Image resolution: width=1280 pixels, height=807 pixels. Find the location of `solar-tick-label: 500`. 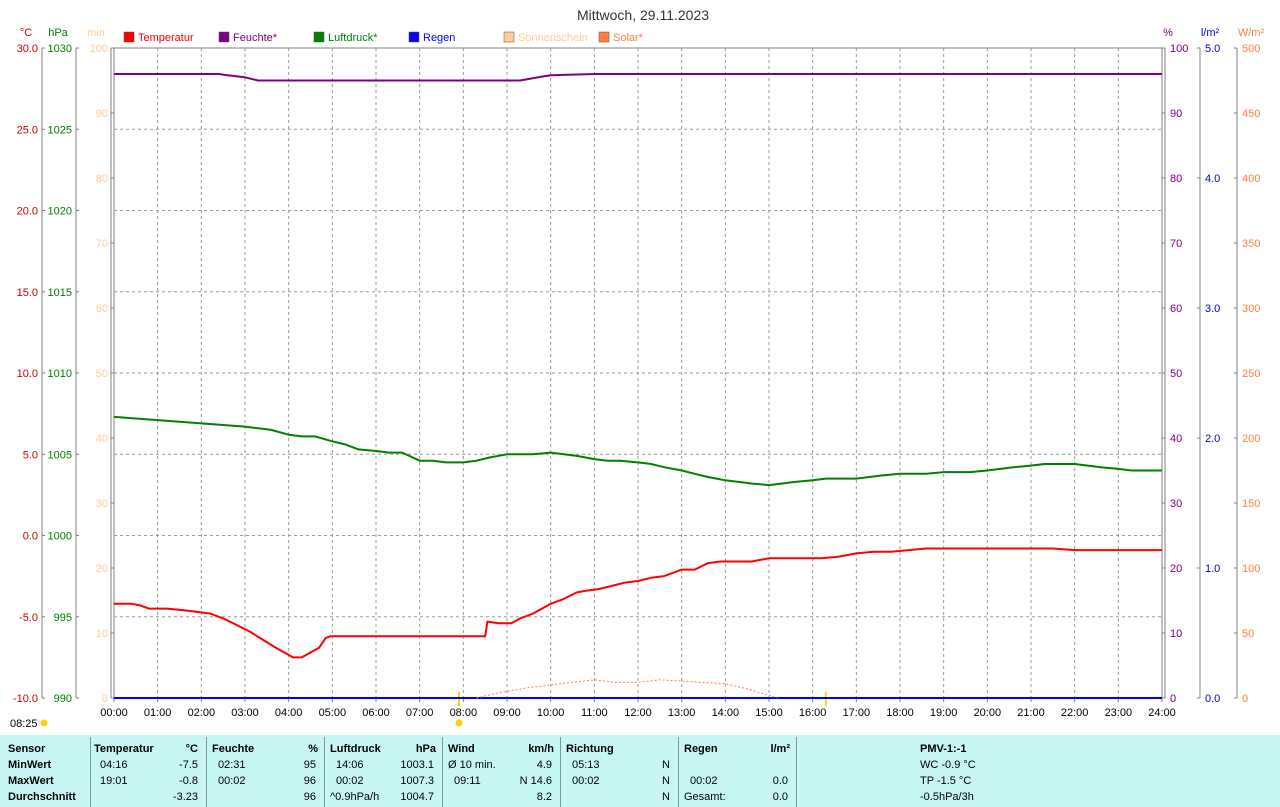

solar-tick-label: 500 is located at coordinates (1251, 49).